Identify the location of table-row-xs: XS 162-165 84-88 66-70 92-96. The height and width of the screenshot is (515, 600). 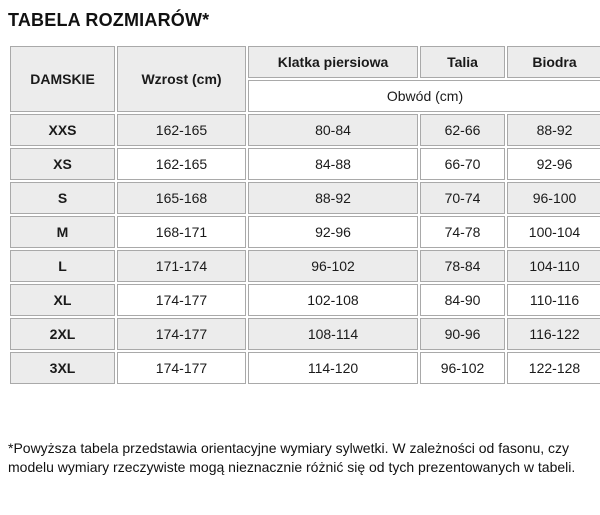
(305, 164).